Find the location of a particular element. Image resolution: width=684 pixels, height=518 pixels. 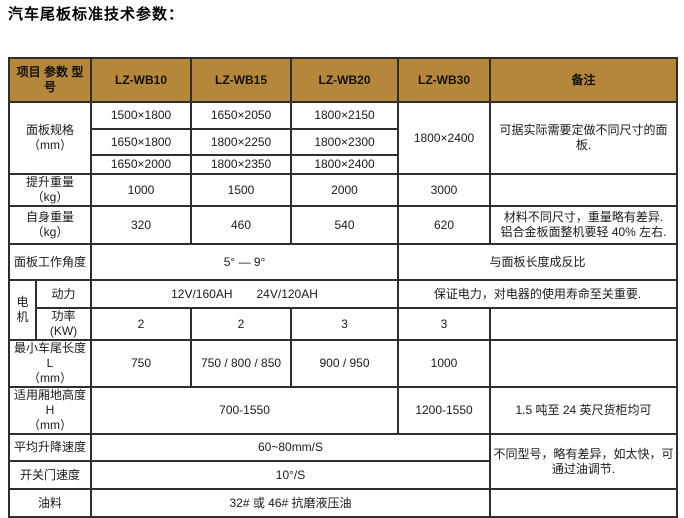

row-motor-rating: 功率 (KW) 2 2 3 3 is located at coordinates (344, 324).